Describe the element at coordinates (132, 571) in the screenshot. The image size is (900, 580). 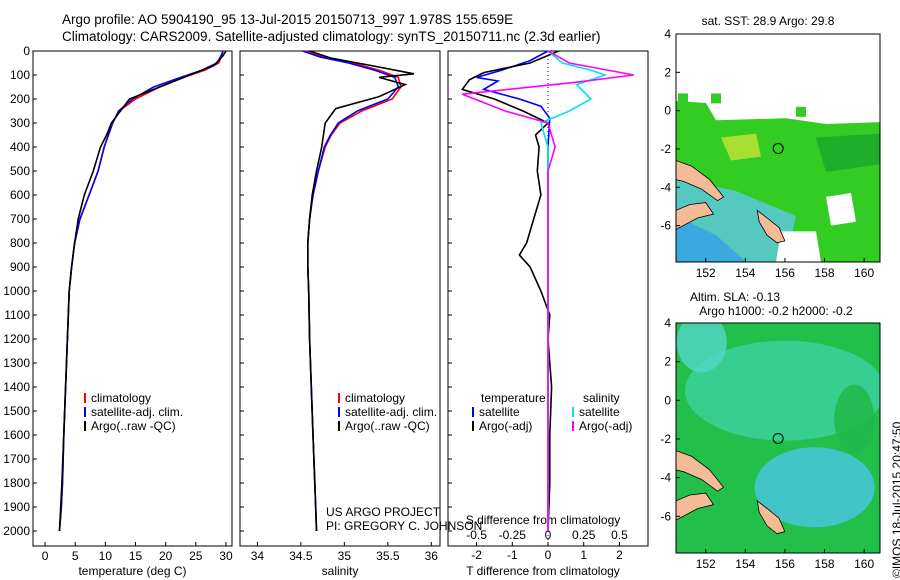
I see `temperature-axis-label: temperature (deg C)` at that location.